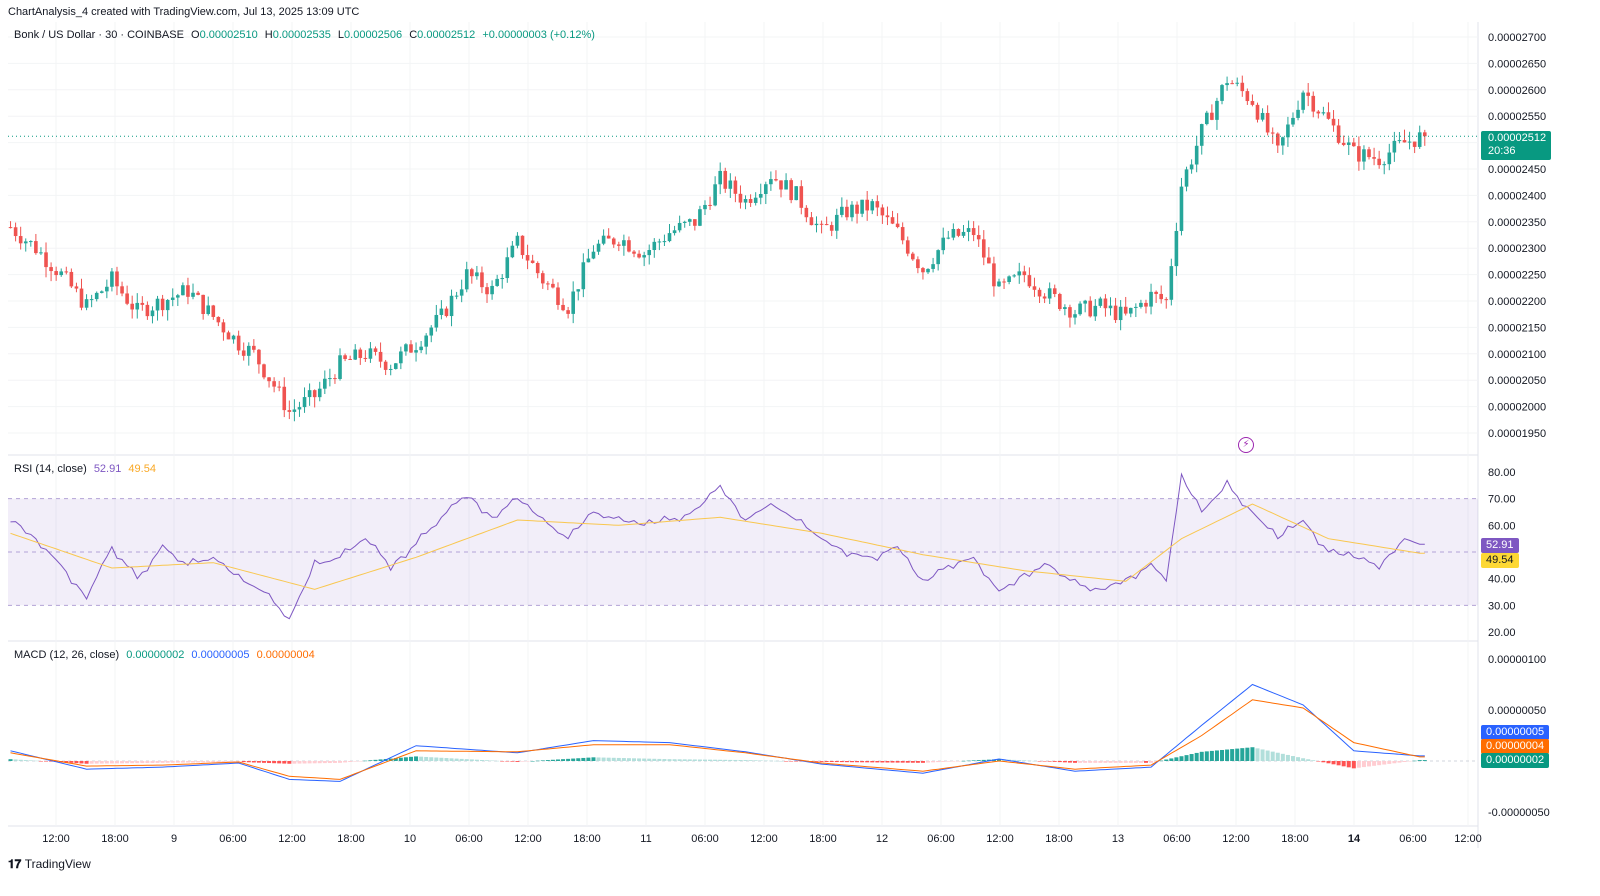 Image resolution: width=1600 pixels, height=896 pixels. I want to click on macd-tag: 0.00000005, so click(1515, 732).